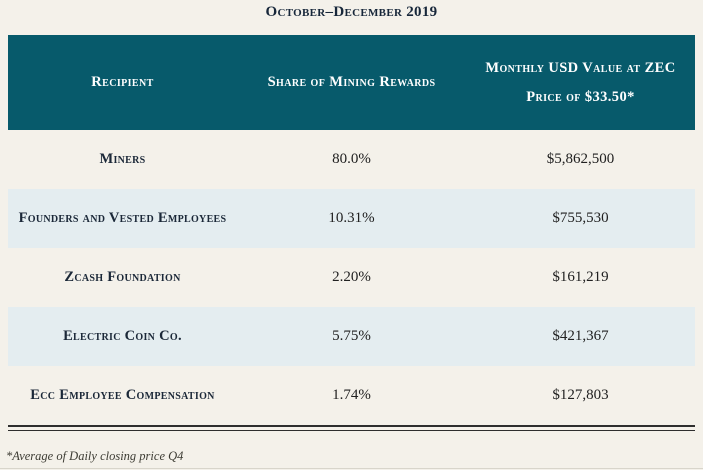  Describe the element at coordinates (122, 159) in the screenshot. I see `cell-recipient: Miners` at that location.